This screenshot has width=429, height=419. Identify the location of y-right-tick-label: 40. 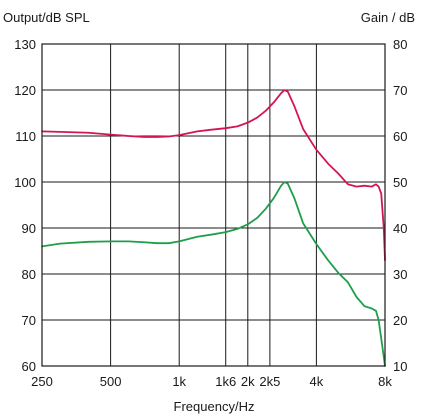
(400, 228).